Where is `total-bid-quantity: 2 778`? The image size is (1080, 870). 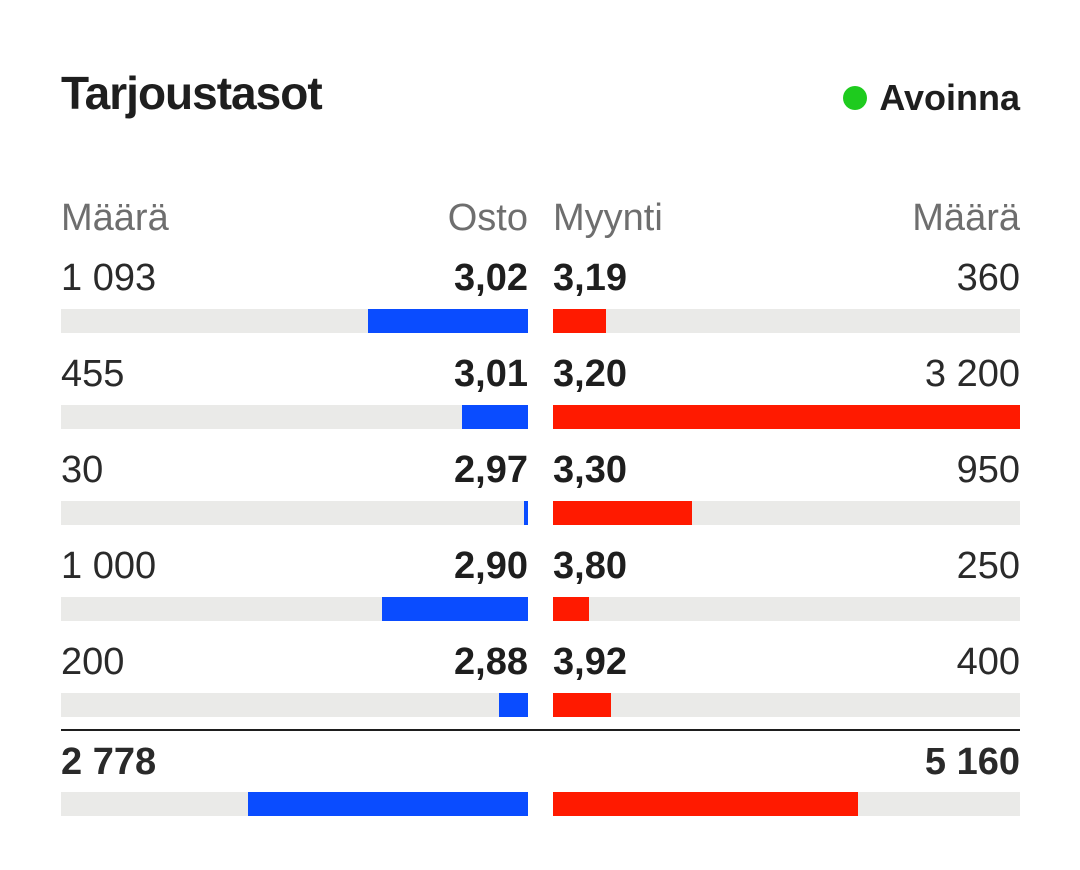 total-bid-quantity: 2 778 is located at coordinates (109, 762).